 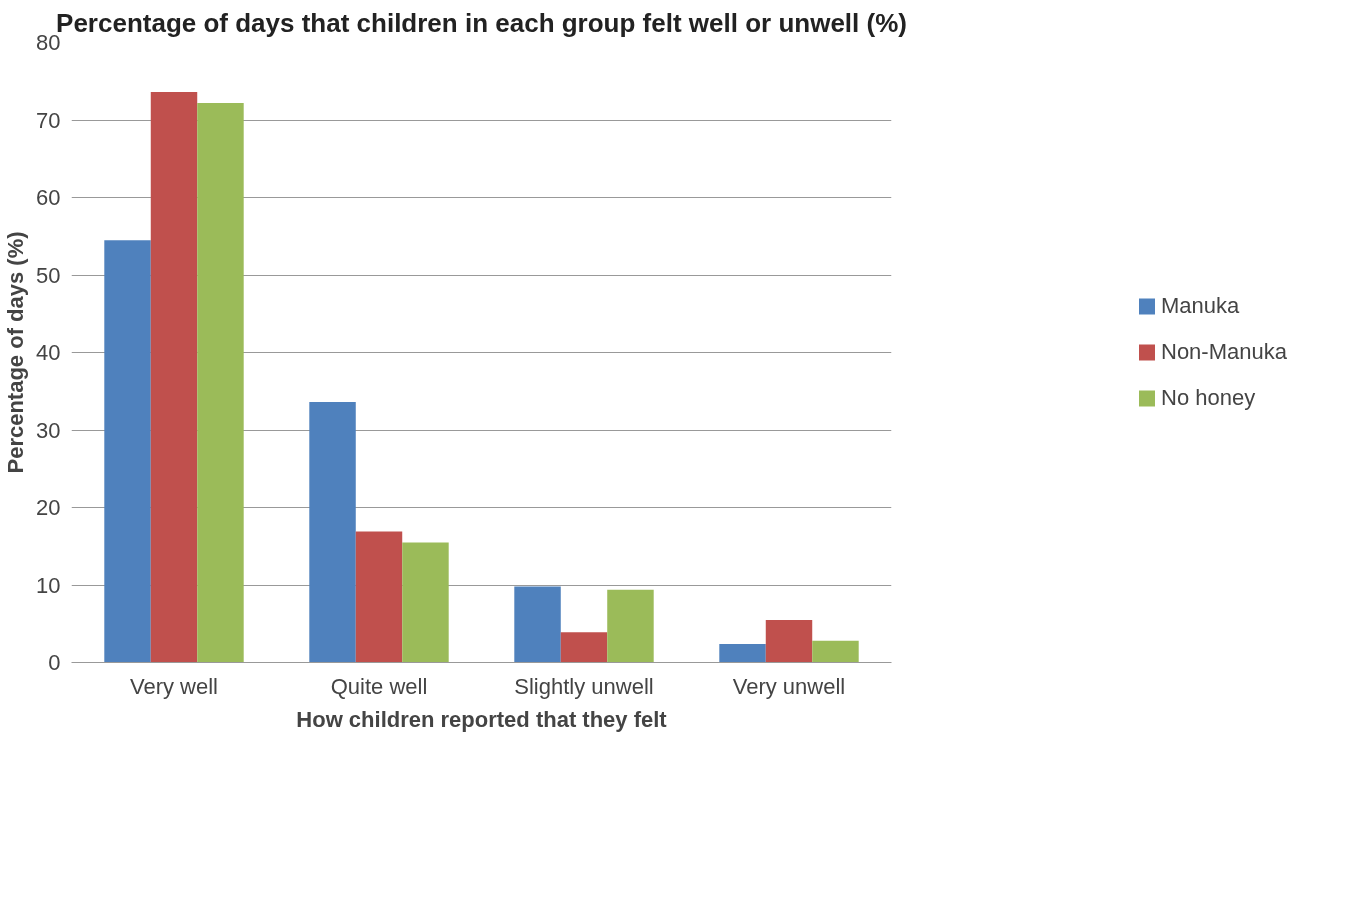 What do you see at coordinates (48, 507) in the screenshot?
I see `y-tick-label: 20` at bounding box center [48, 507].